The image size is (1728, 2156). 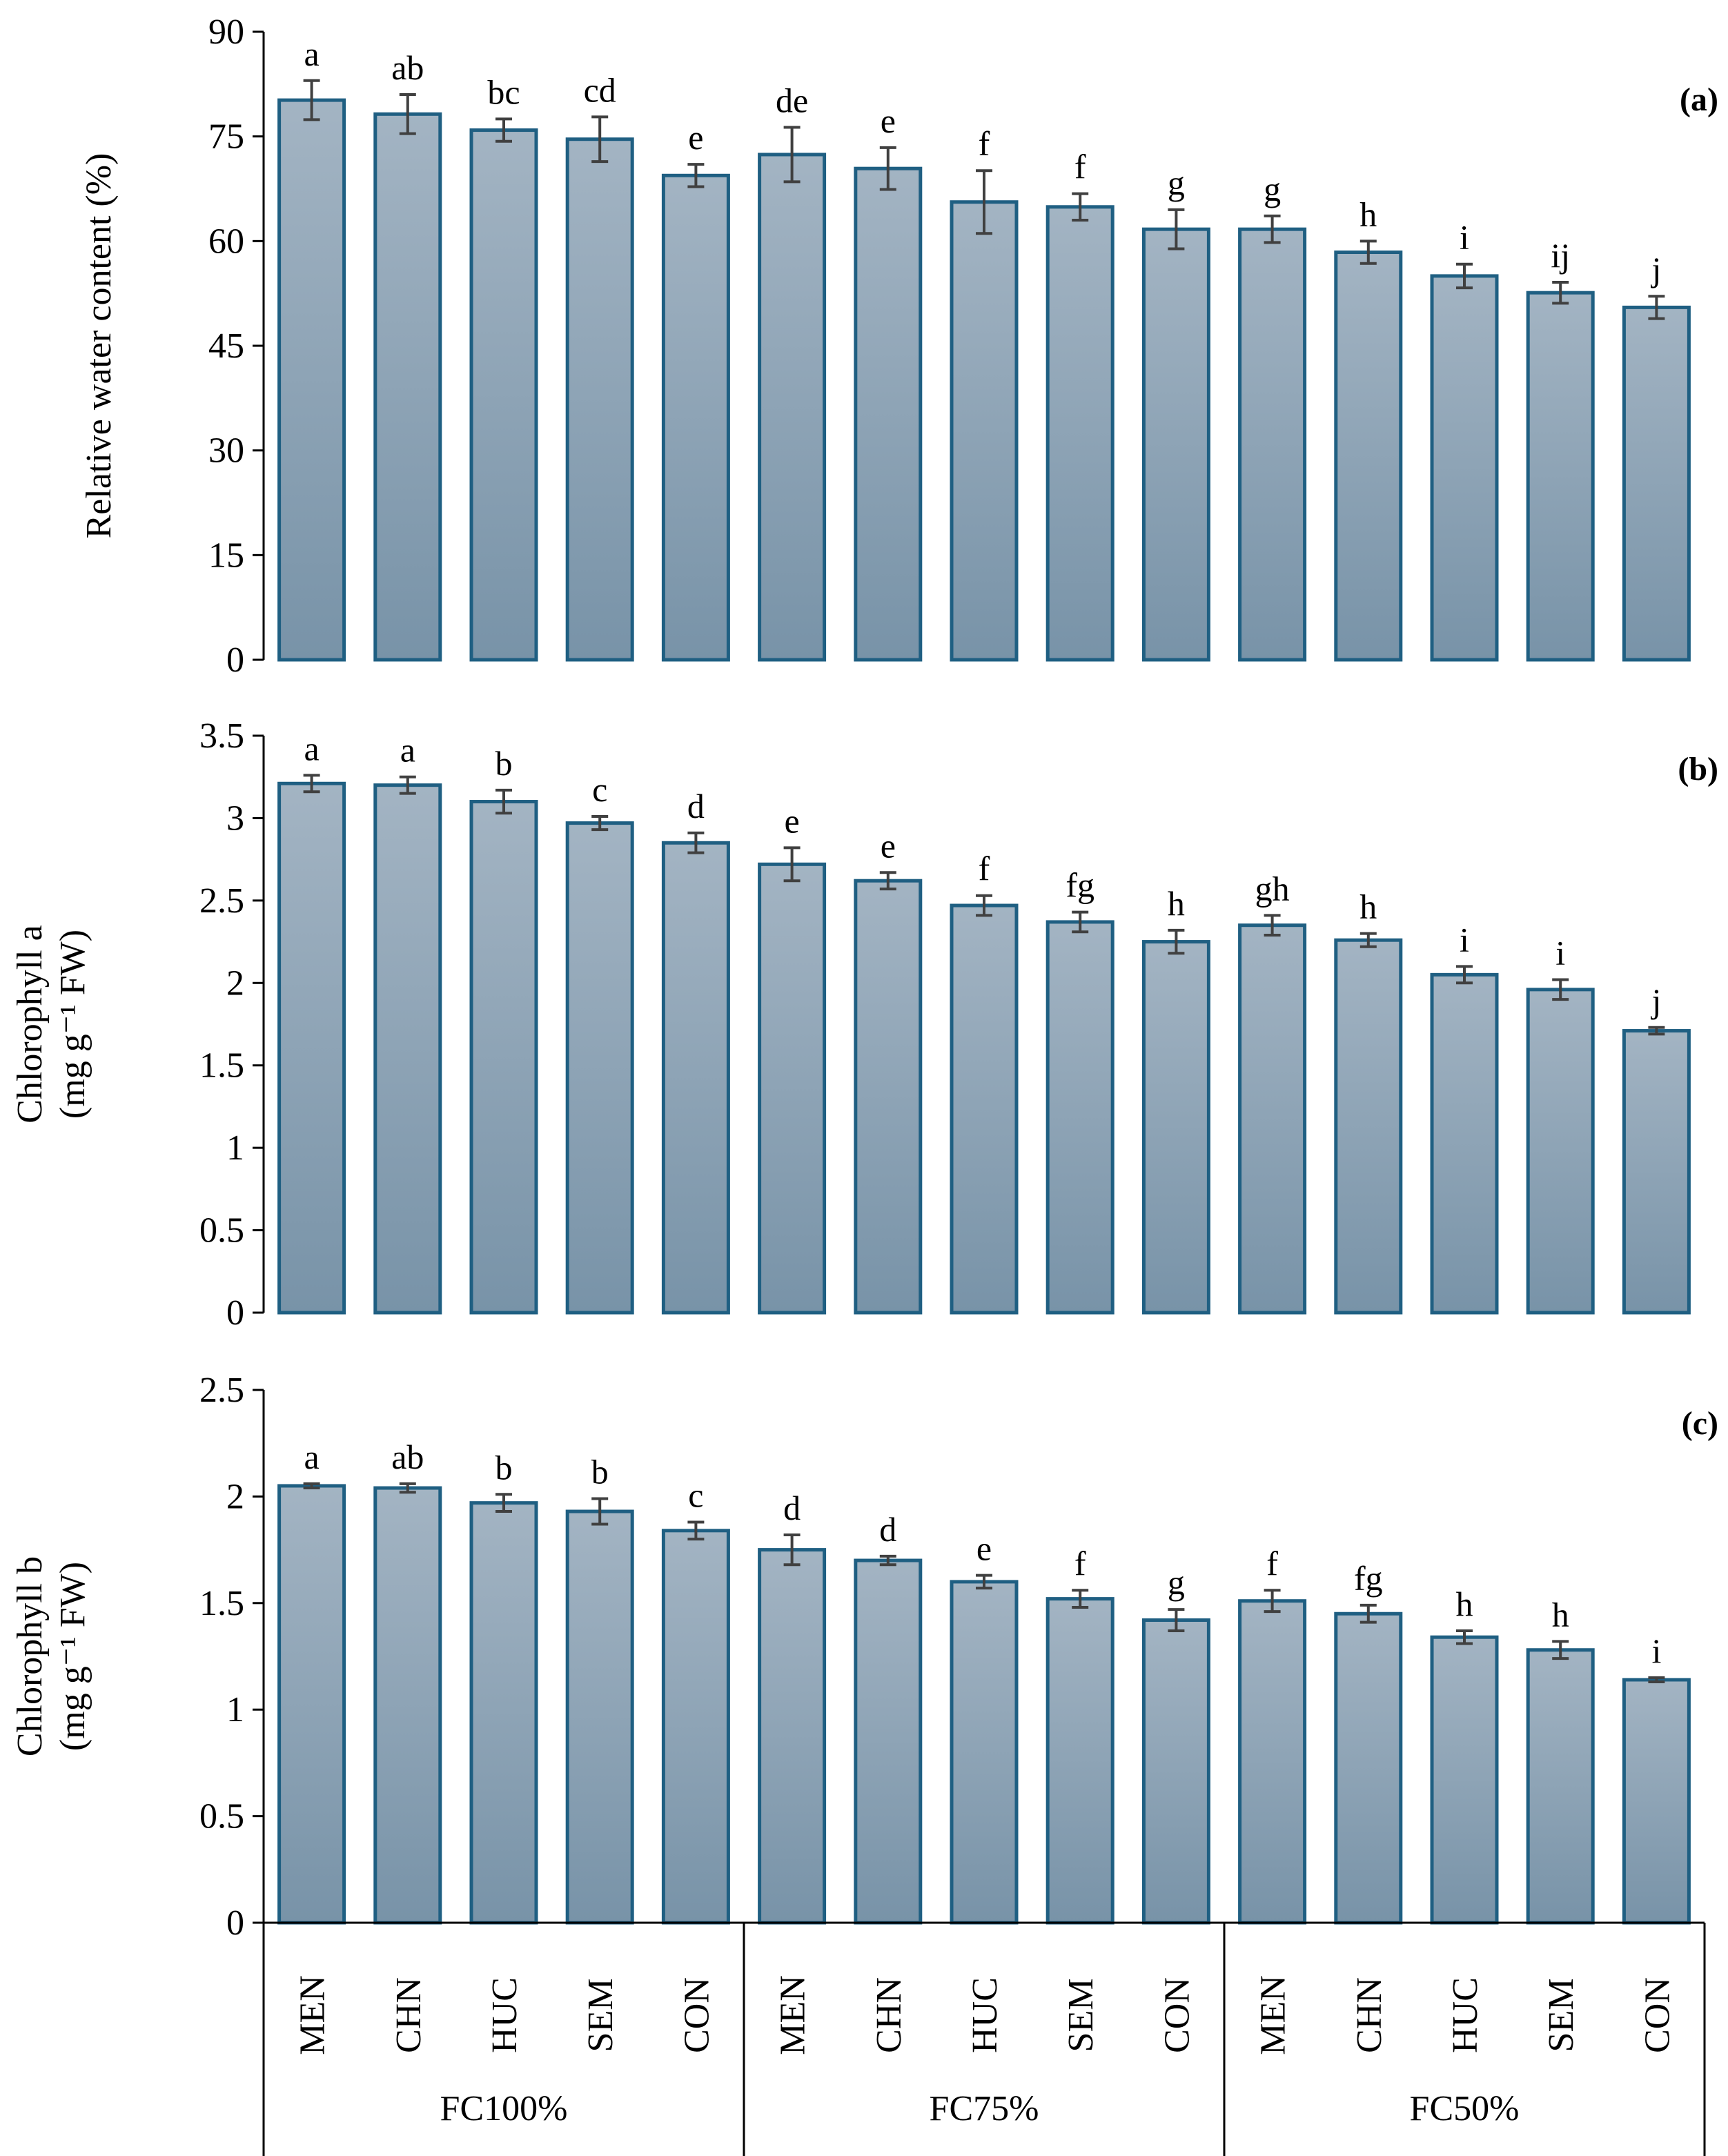 I want to click on panel-label: (c), so click(x=1700, y=1423).